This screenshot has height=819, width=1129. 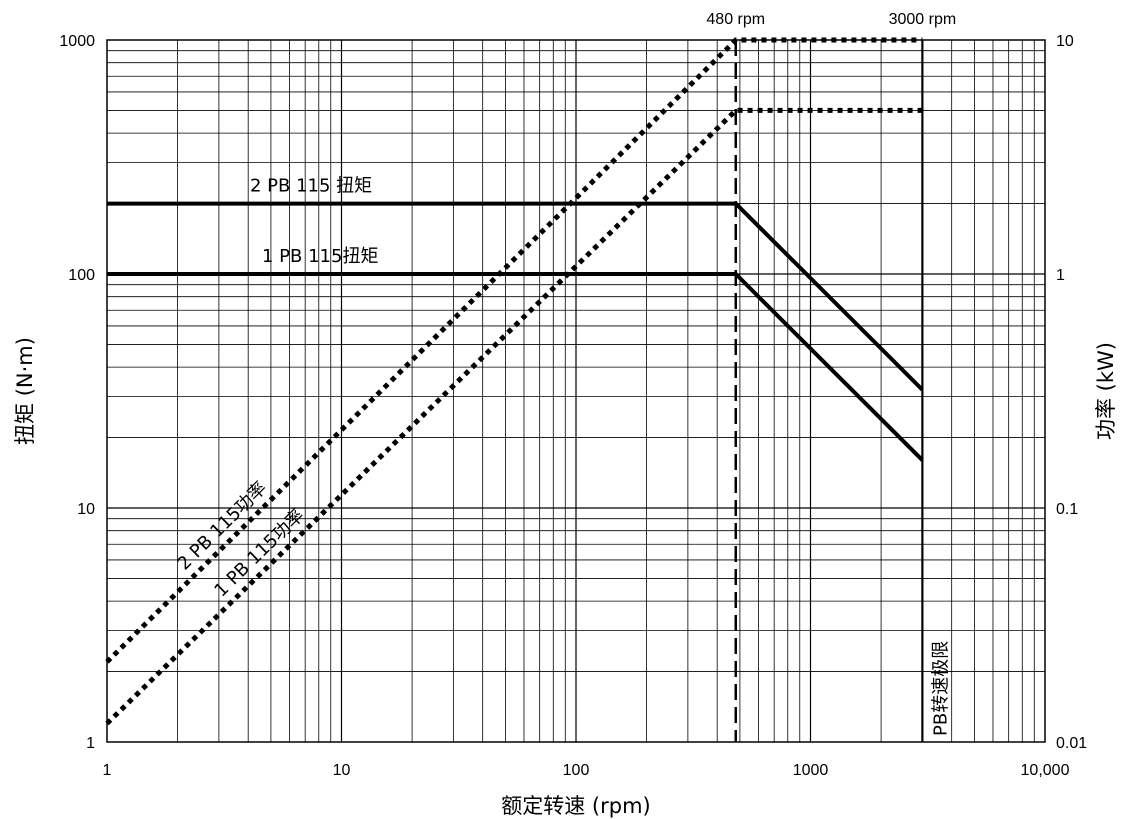 I want to click on y-right-tick-label: 1, so click(x=1060, y=275).